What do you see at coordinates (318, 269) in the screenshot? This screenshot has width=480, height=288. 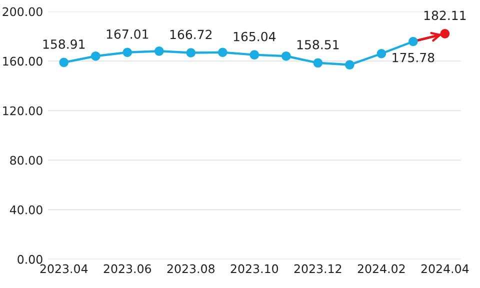 I see `x-tick-label: 2023.12` at bounding box center [318, 269].